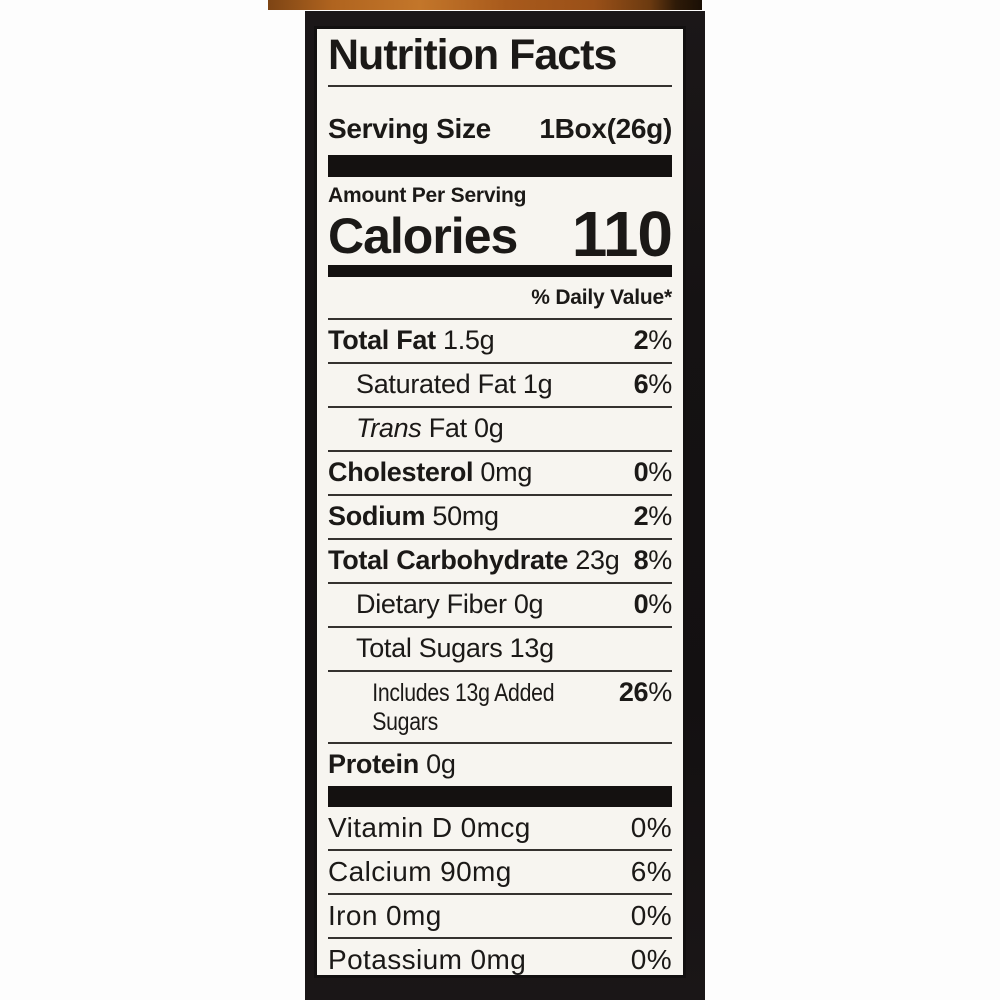 The height and width of the screenshot is (1000, 1000). Describe the element at coordinates (411, 340) in the screenshot. I see `nutrient-name: Total Fat 1.5g` at that location.